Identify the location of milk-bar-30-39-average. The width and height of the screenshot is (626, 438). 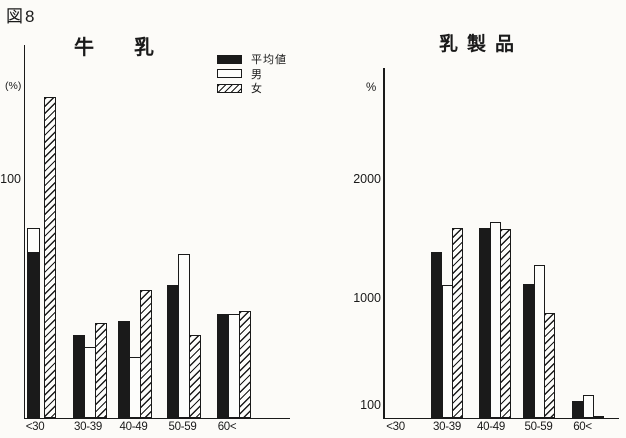
(79, 377).